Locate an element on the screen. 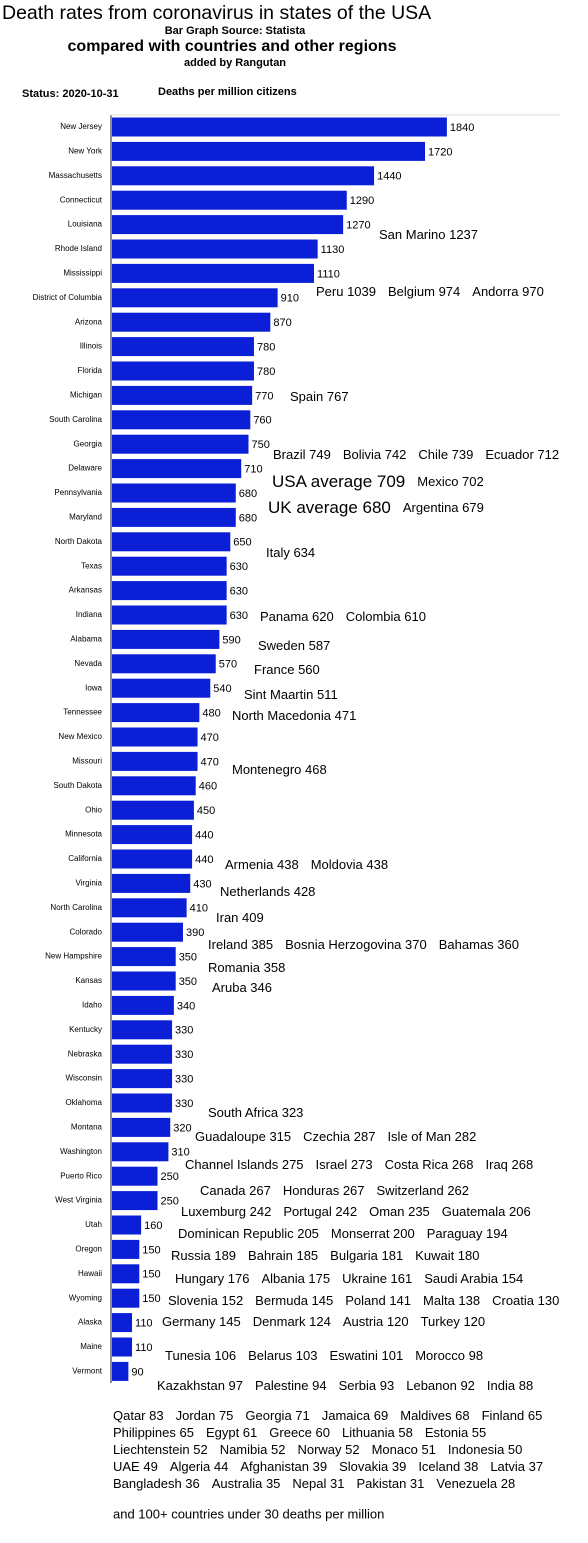  category-label: Maryland is located at coordinates (85, 517).